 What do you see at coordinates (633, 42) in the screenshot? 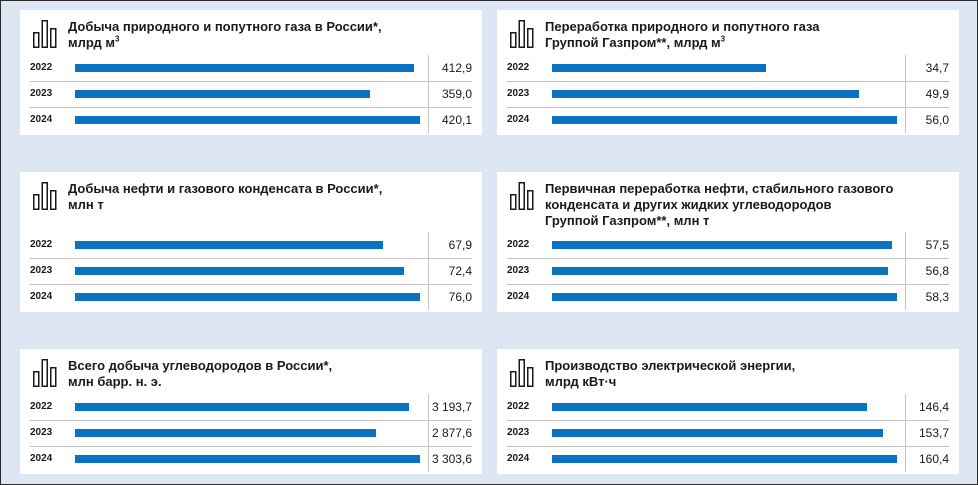
I see `title-line-2: Группой Газпром**, млрд м` at bounding box center [633, 42].